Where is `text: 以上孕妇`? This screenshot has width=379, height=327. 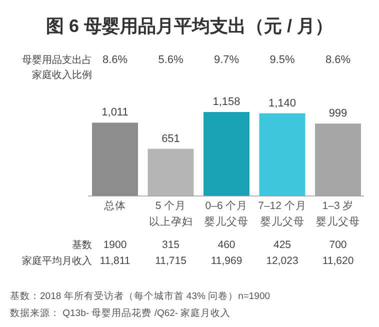 text: 以上孕妇 is located at coordinates (170, 221).